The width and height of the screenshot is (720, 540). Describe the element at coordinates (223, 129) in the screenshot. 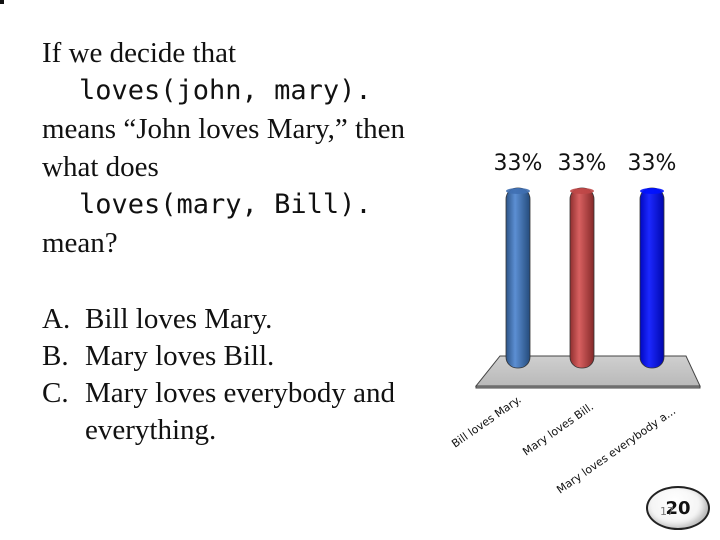

I see `question-line-3: means “John loves Mary,” then` at that location.